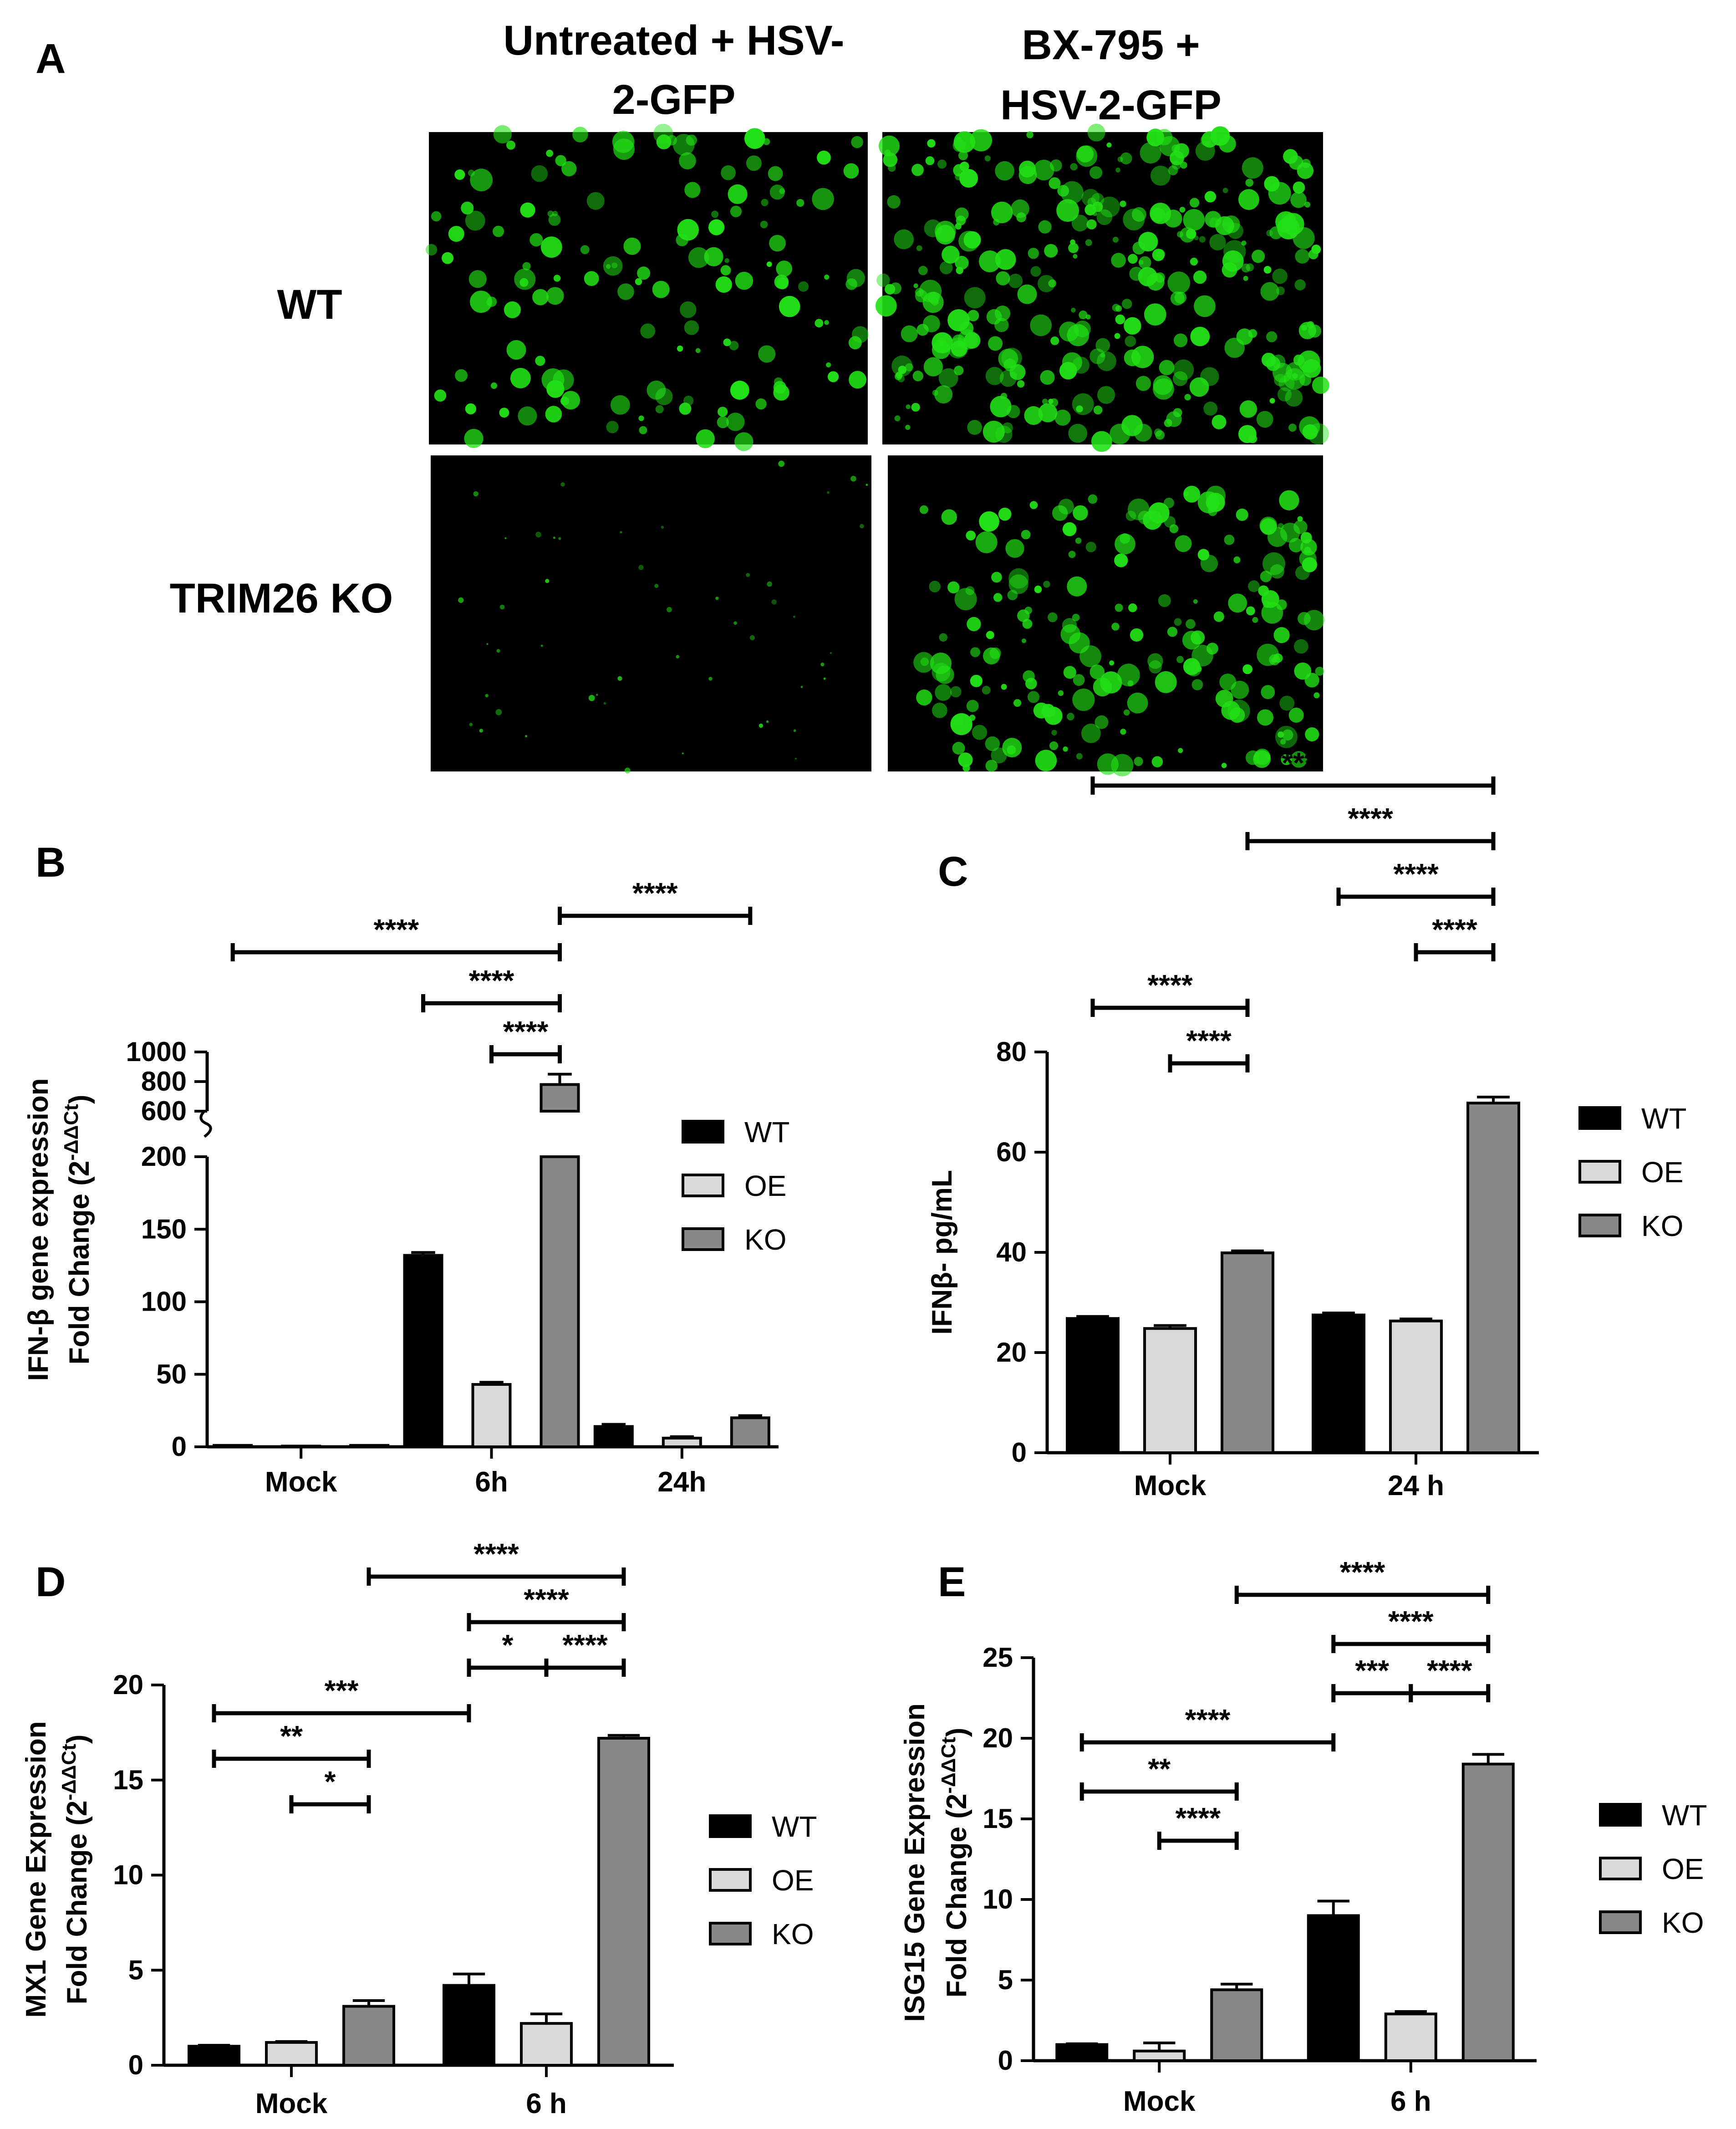 The image size is (1736, 2129). What do you see at coordinates (998, 1738) in the screenshot?
I see `y-tick-label: 20` at bounding box center [998, 1738].